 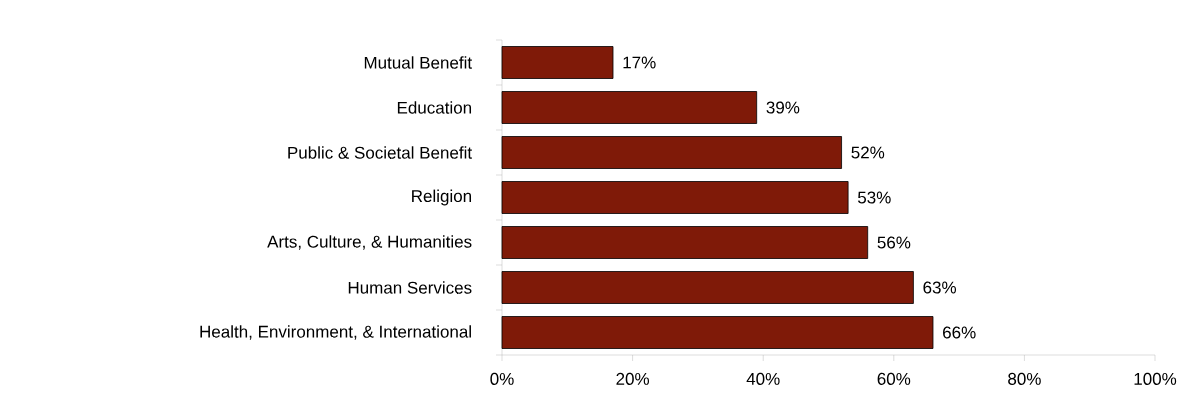 I want to click on y-tick-label: Religion, so click(x=442, y=197).